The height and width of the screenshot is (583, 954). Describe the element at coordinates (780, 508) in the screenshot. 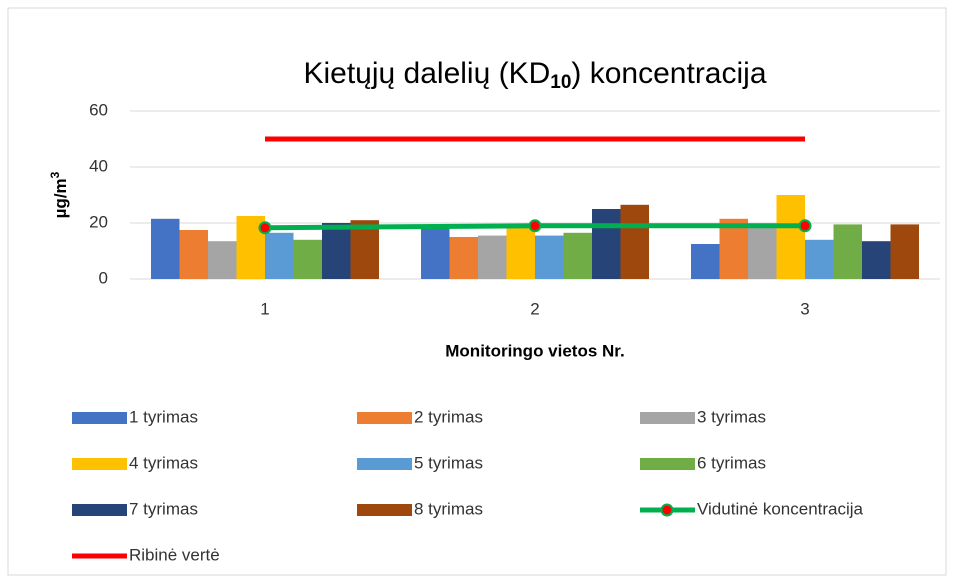

I see `legend-label: Vidutinė koncentracija` at that location.